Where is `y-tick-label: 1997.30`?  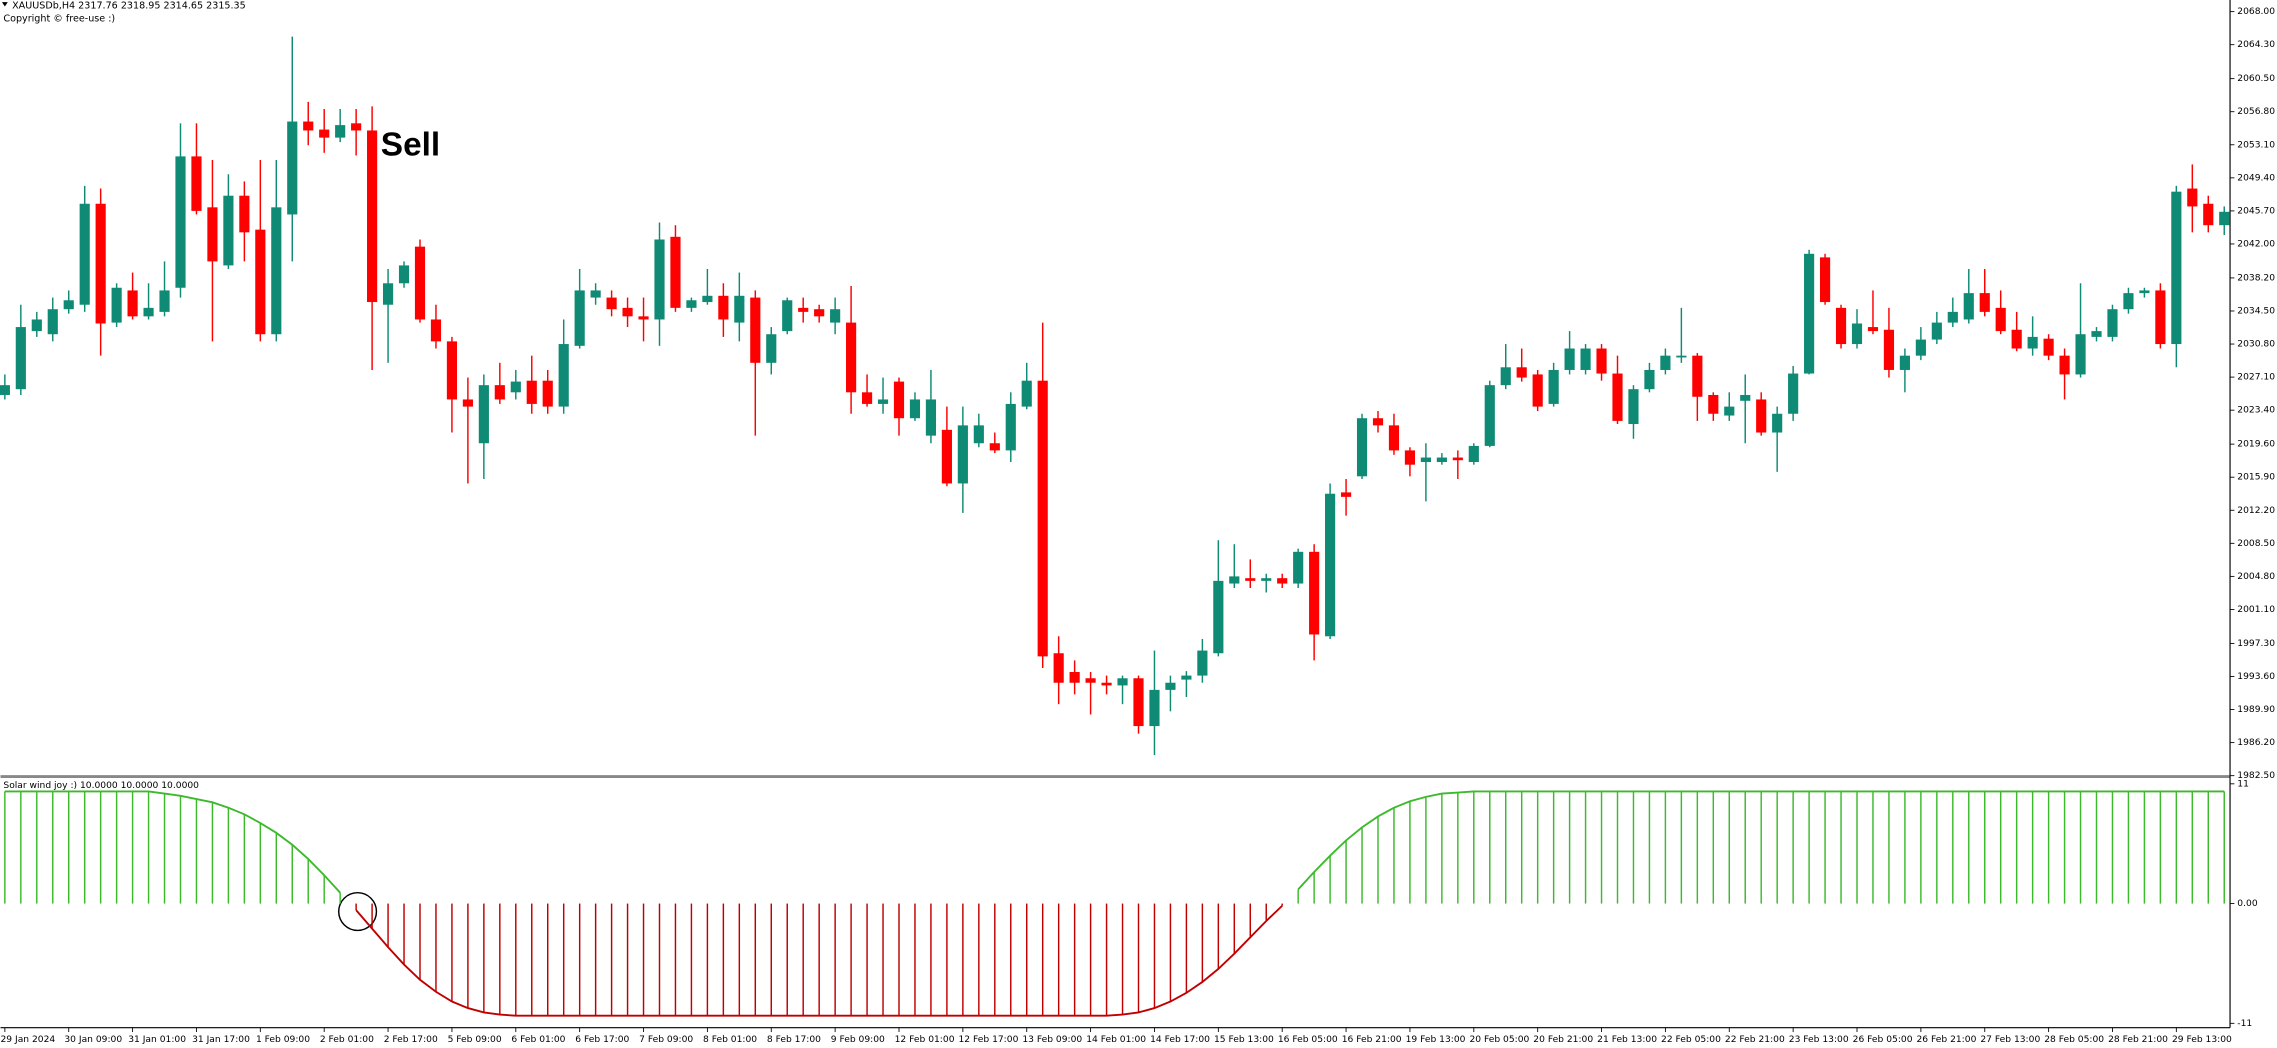 y-tick-label: 1997.30 is located at coordinates (2256, 644).